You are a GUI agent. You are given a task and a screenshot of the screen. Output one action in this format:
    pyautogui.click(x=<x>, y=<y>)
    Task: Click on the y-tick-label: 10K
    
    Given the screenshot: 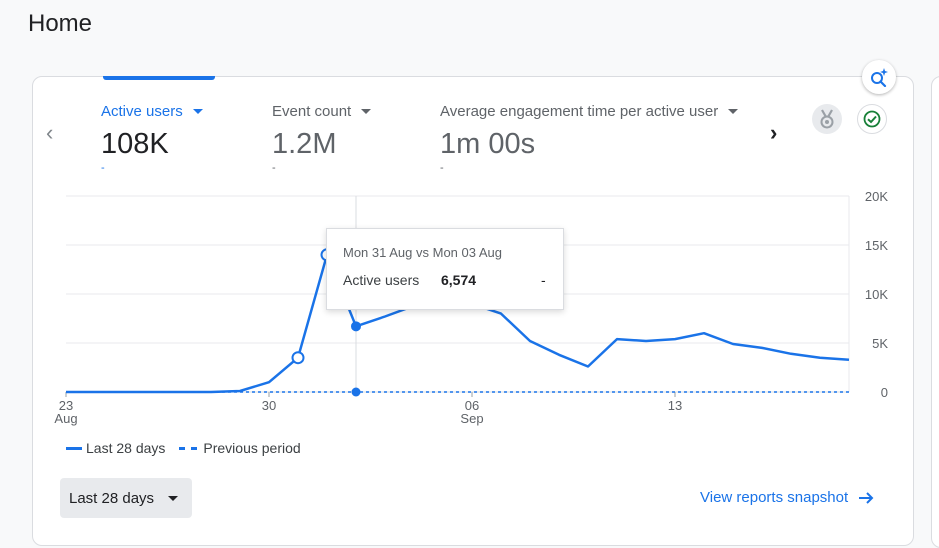 What is the action you would take?
    pyautogui.click(x=876, y=294)
    